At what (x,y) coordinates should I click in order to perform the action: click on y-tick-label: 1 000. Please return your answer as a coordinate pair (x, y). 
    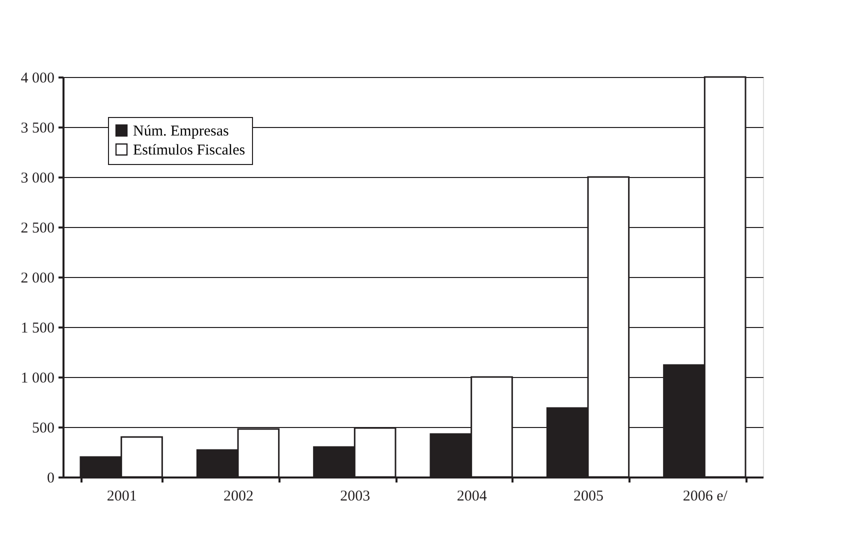
    Looking at the image, I should click on (37, 378).